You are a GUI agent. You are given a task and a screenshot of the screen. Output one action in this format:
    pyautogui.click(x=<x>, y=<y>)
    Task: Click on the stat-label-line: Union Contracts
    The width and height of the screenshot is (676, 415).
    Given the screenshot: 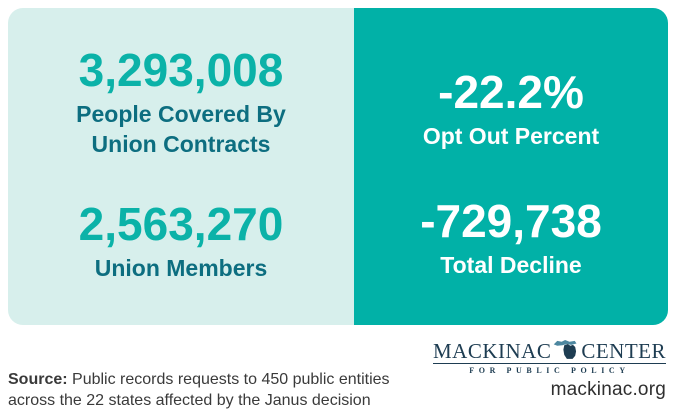 What is the action you would take?
    pyautogui.click(x=181, y=144)
    